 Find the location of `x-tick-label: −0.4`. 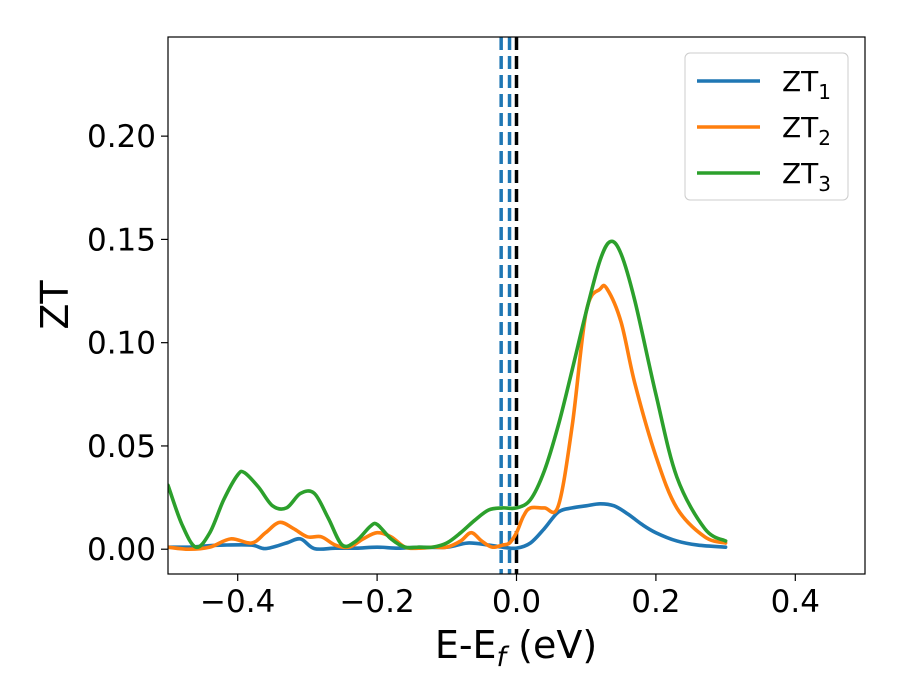

x-tick-label: −0.4 is located at coordinates (237, 602).